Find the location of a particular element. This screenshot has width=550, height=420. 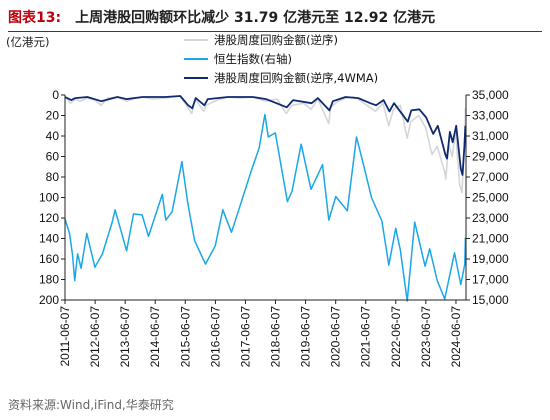

legend-label: 港股周度回购金额(逆序,4WMA) is located at coordinates (296, 78).